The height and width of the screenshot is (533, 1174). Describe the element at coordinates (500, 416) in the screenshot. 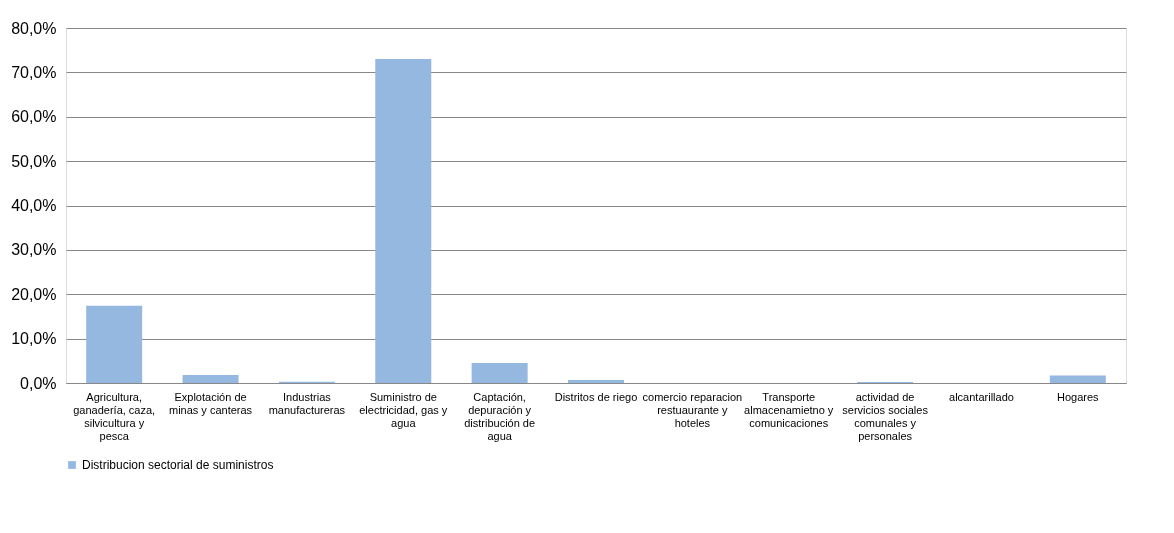

I see `x-tick-label: Captación, depuración y distribución de agua` at that location.